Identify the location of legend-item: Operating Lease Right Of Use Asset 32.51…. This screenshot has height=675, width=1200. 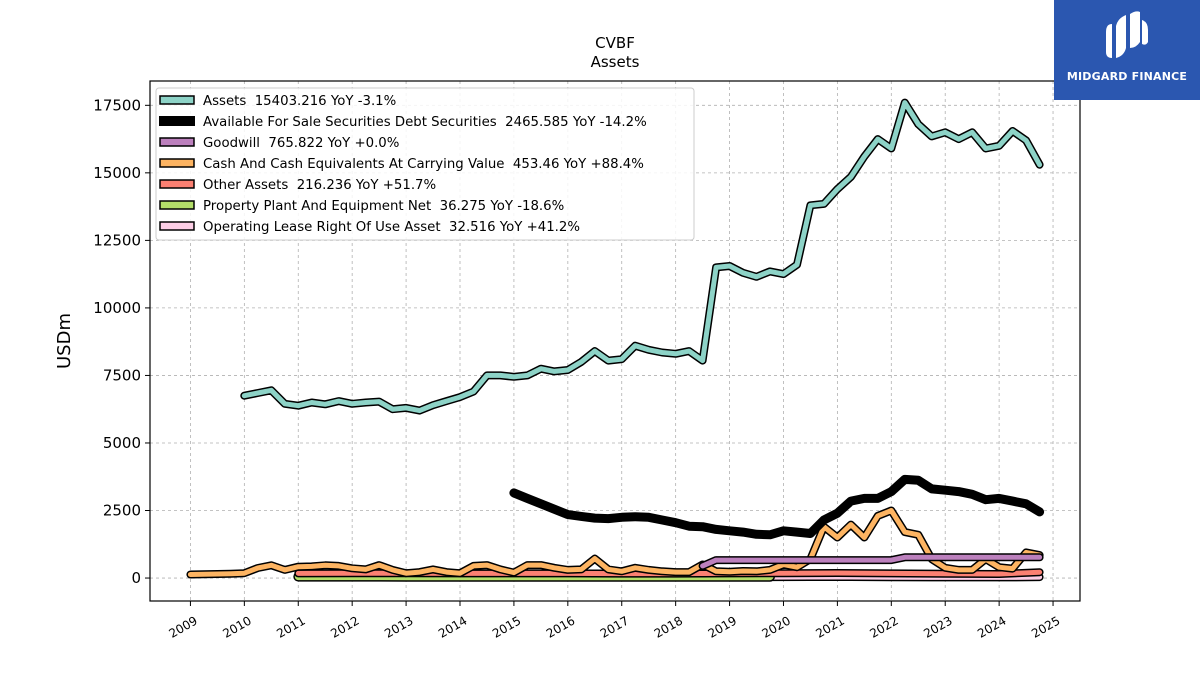
(369, 227).